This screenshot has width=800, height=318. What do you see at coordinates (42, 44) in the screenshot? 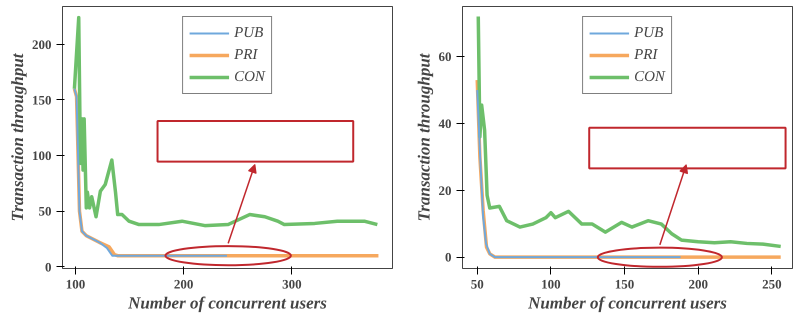
I see `y-tick-label: 200` at bounding box center [42, 44].